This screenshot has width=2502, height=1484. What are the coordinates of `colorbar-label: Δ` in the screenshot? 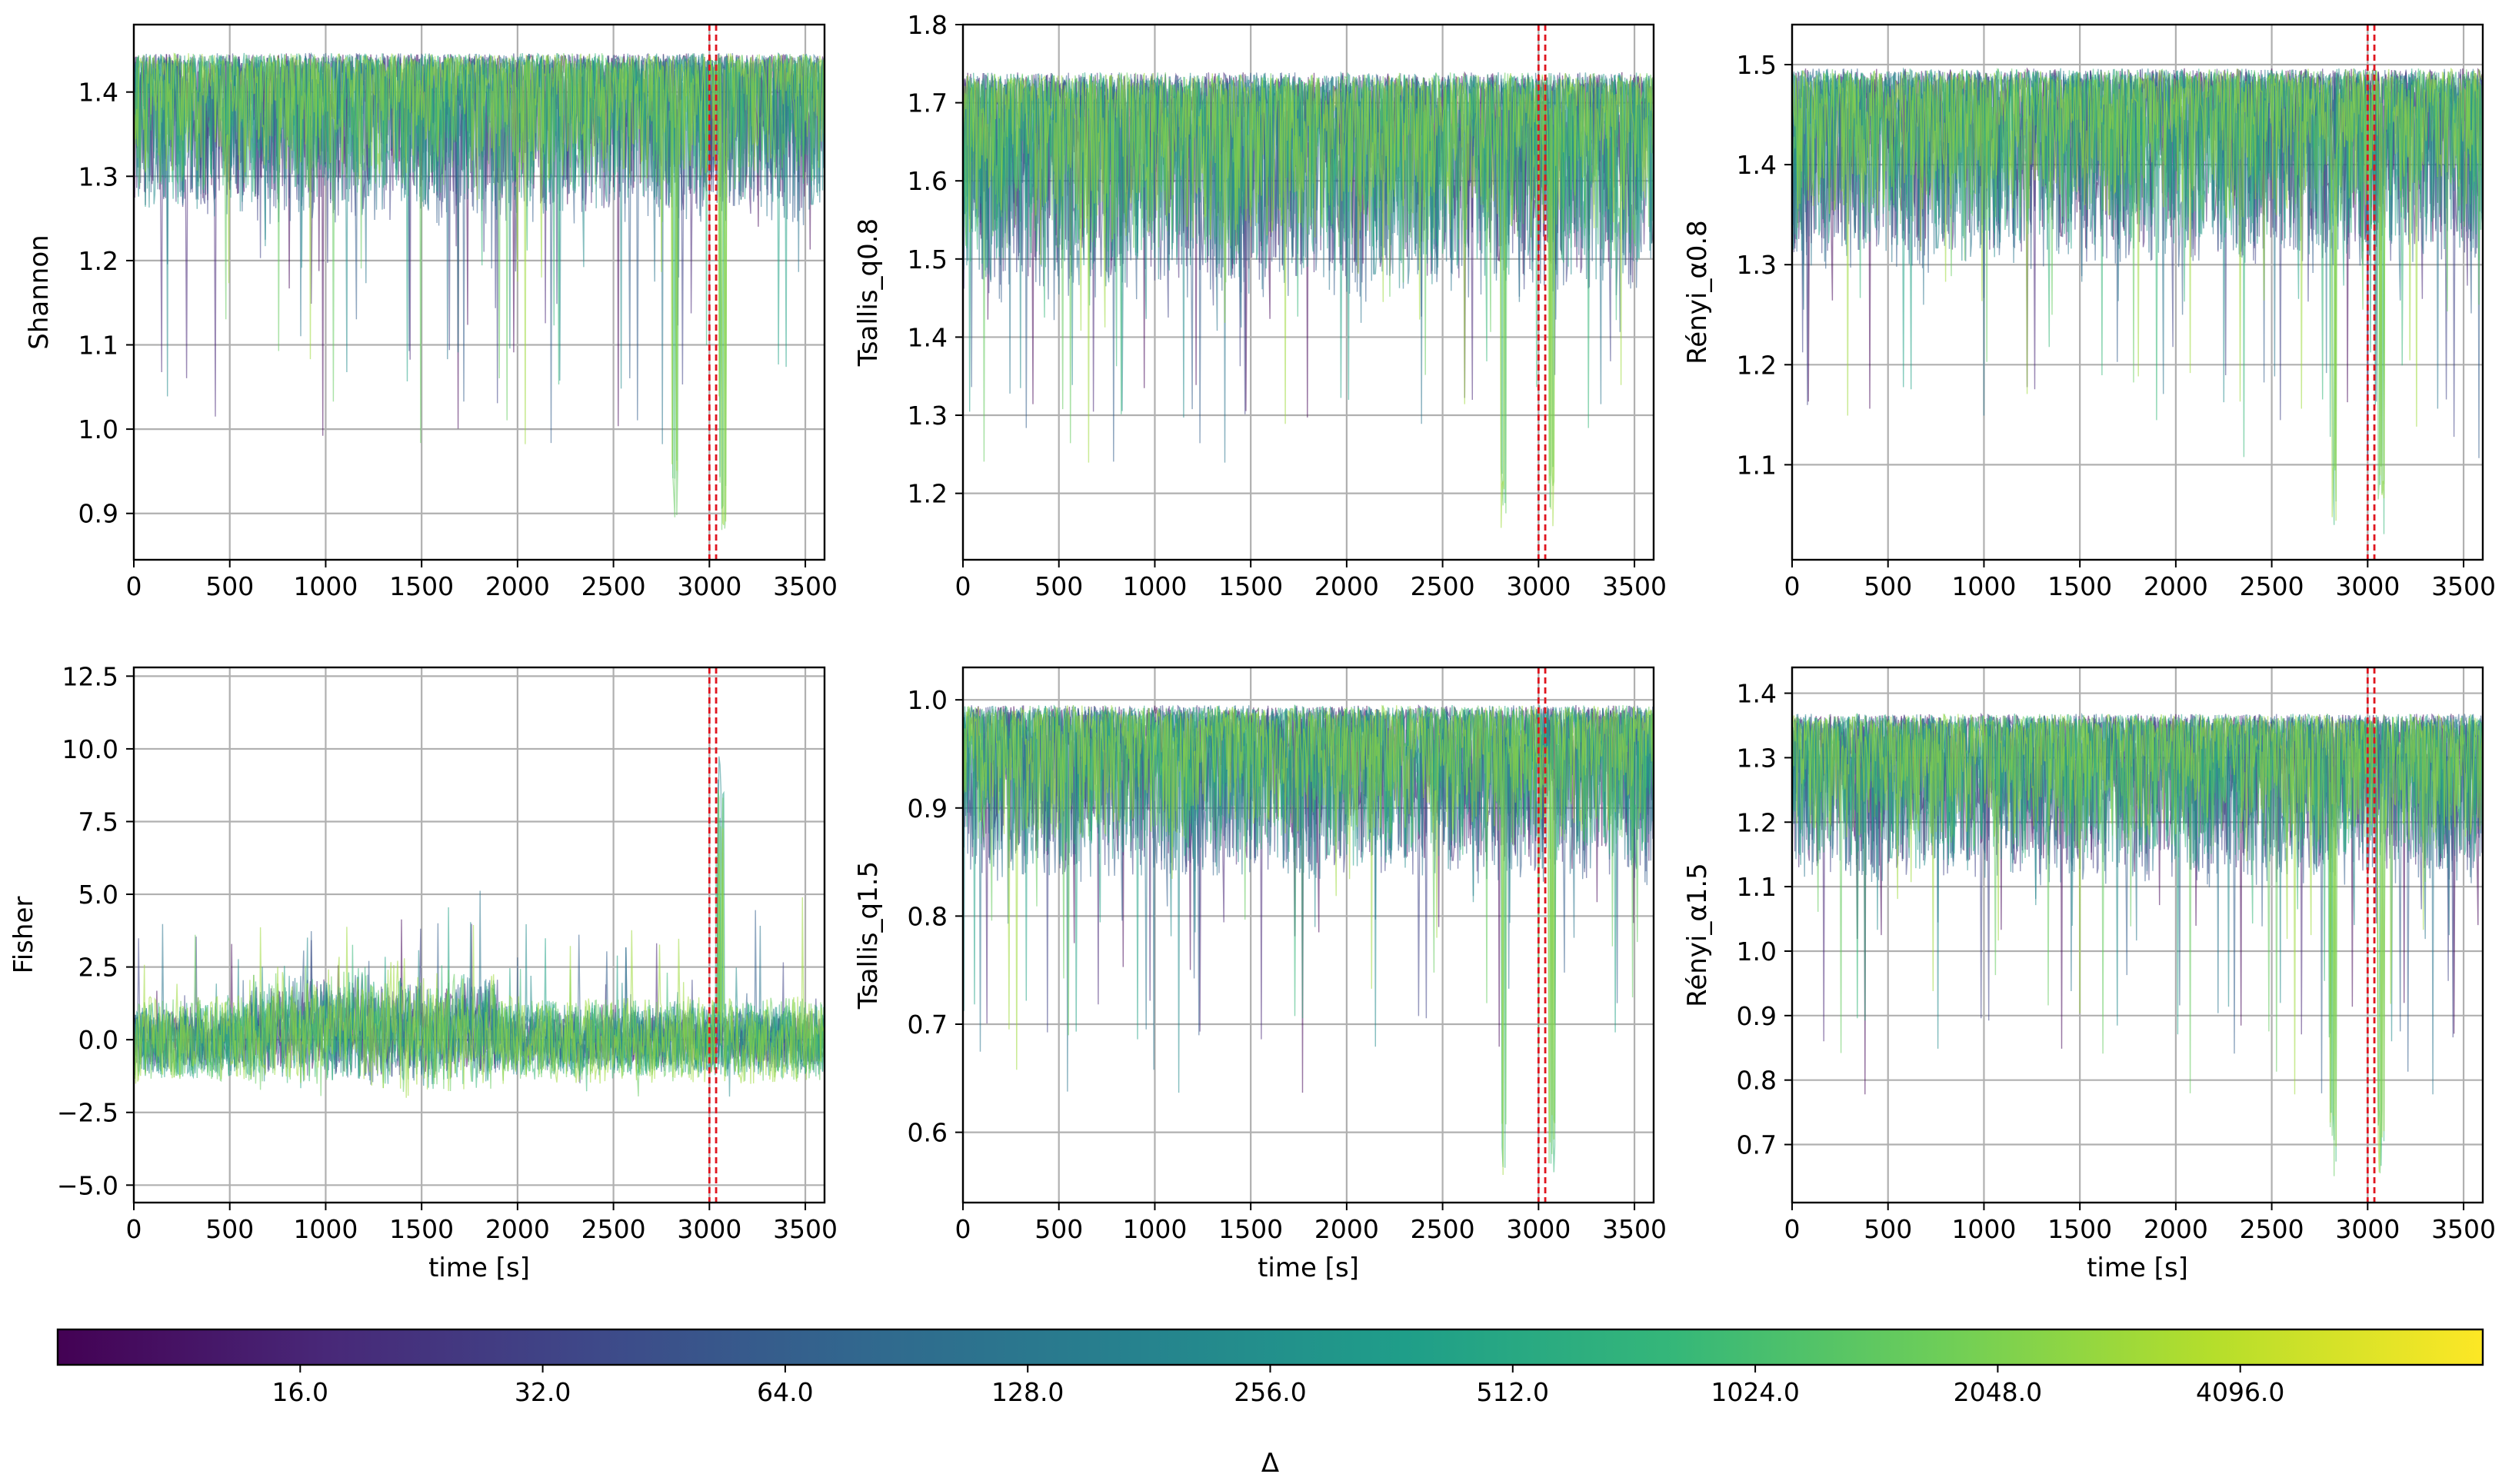 It's located at (1270, 1463).